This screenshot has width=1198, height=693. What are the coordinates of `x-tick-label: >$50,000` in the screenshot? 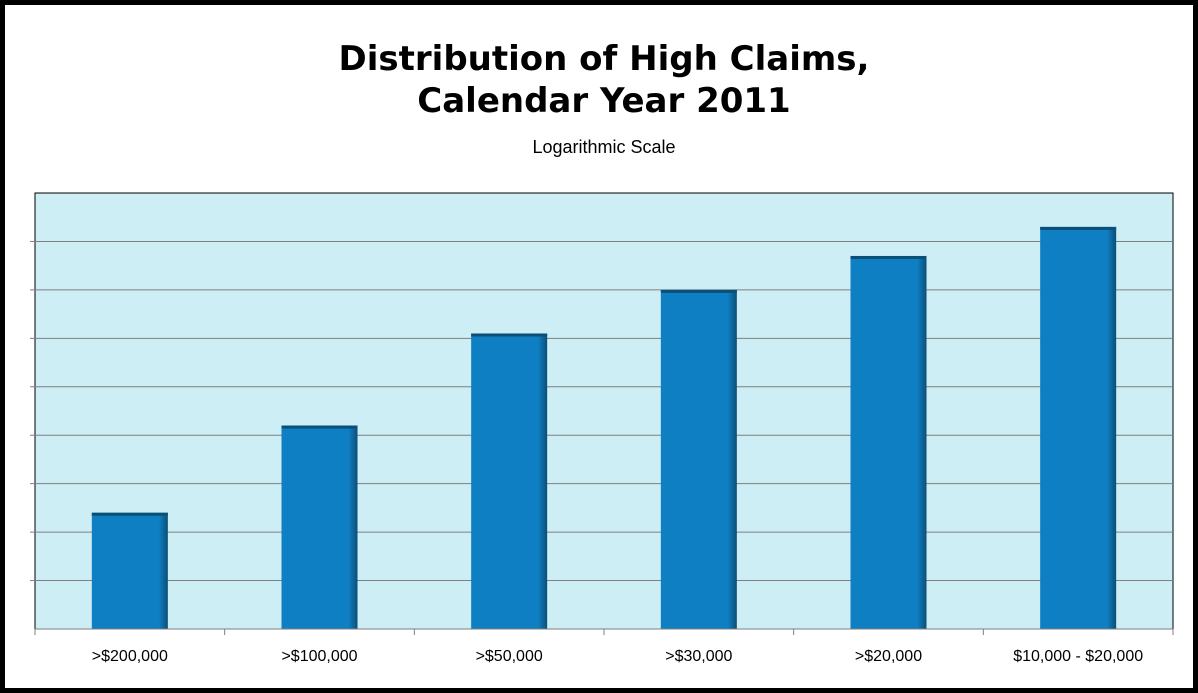 It's located at (509, 656).